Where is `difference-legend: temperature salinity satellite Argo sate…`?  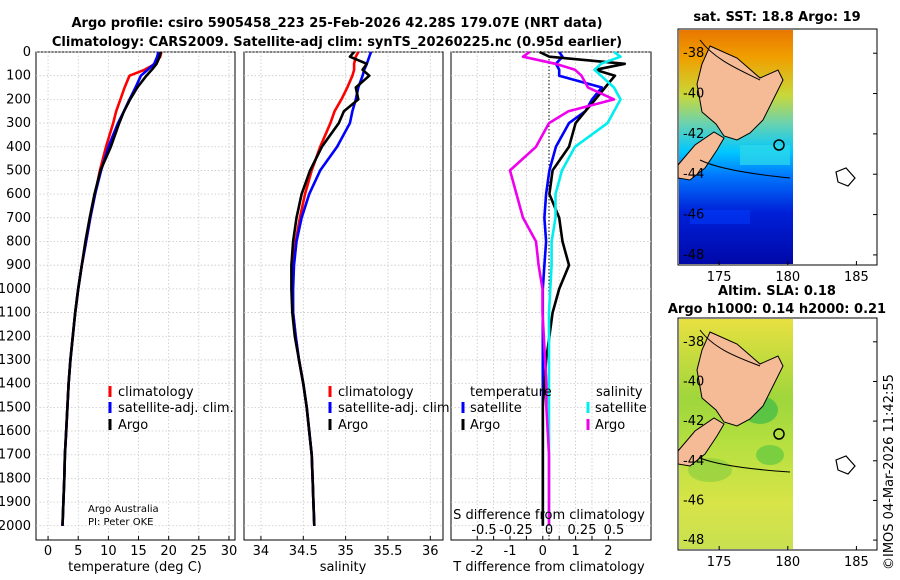
difference-legend: temperature salinity satellite Argo sate… is located at coordinates (554, 409).